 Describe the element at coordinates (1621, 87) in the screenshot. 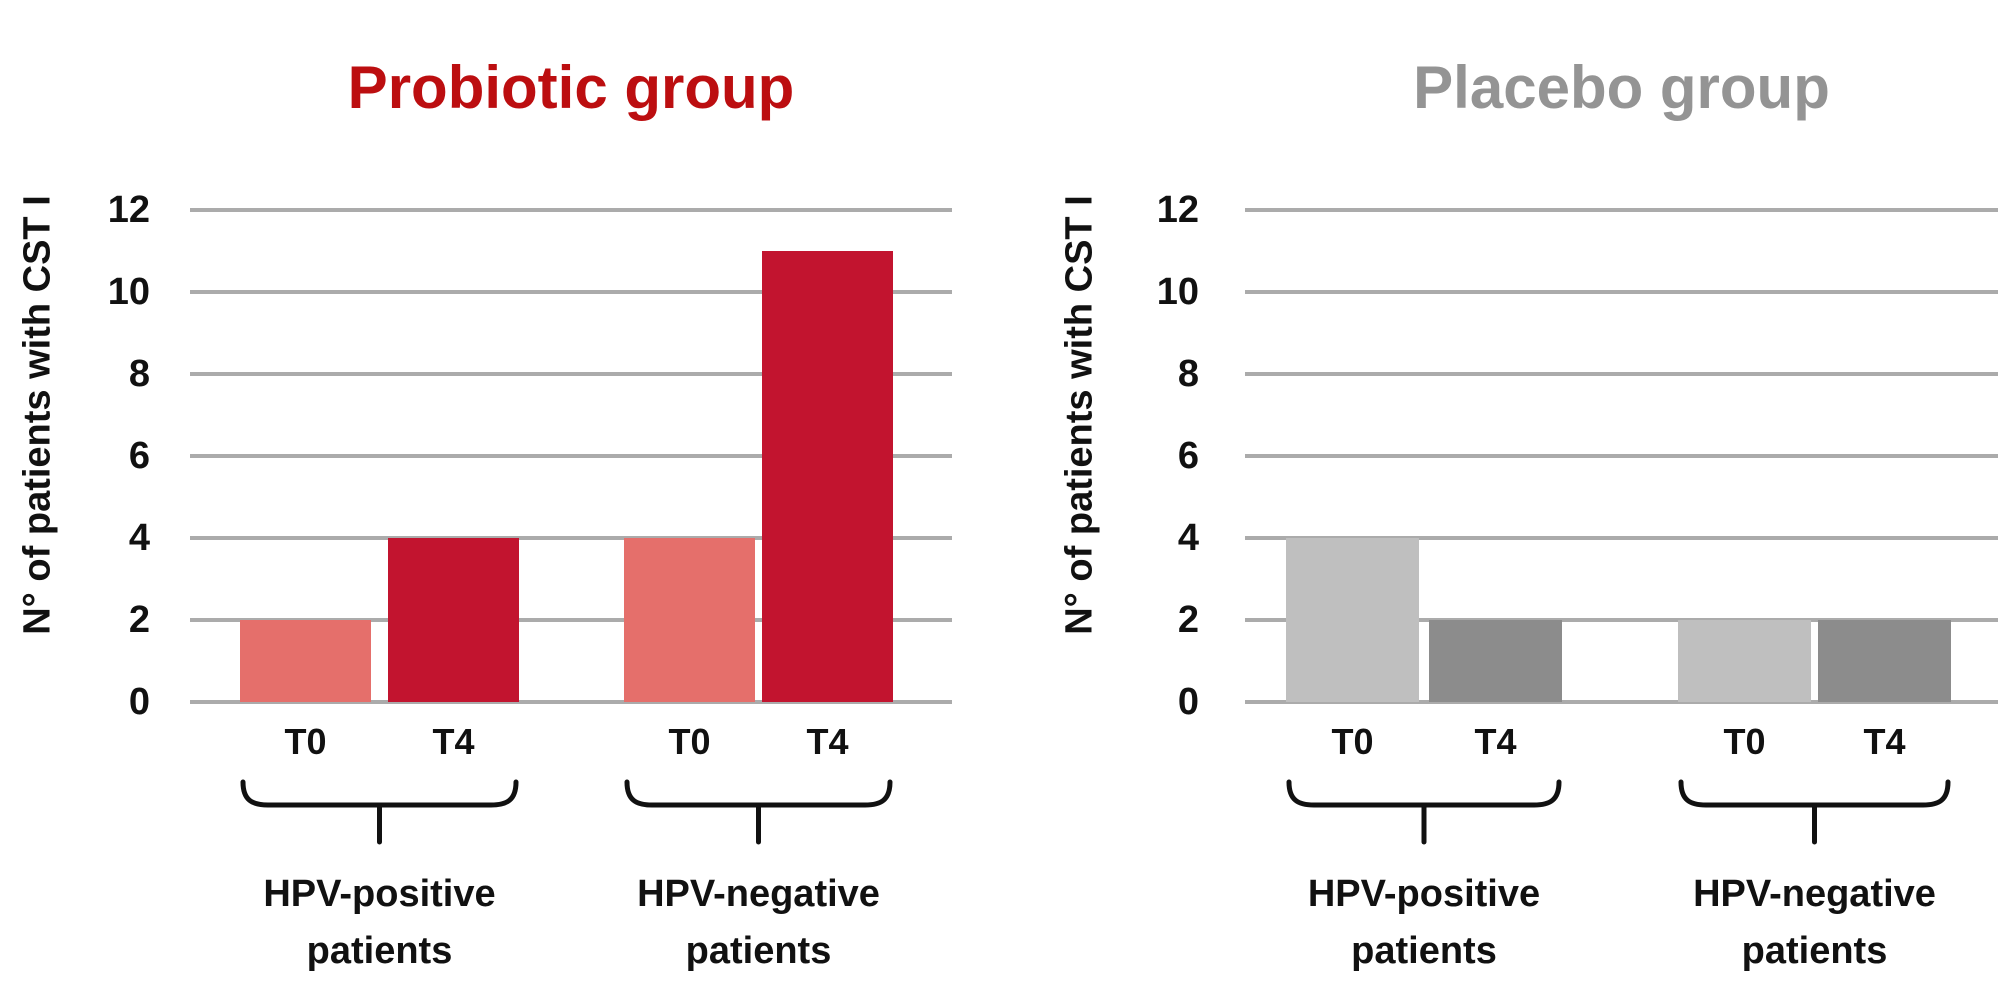

I see `chart-title: Placebo group` at that location.